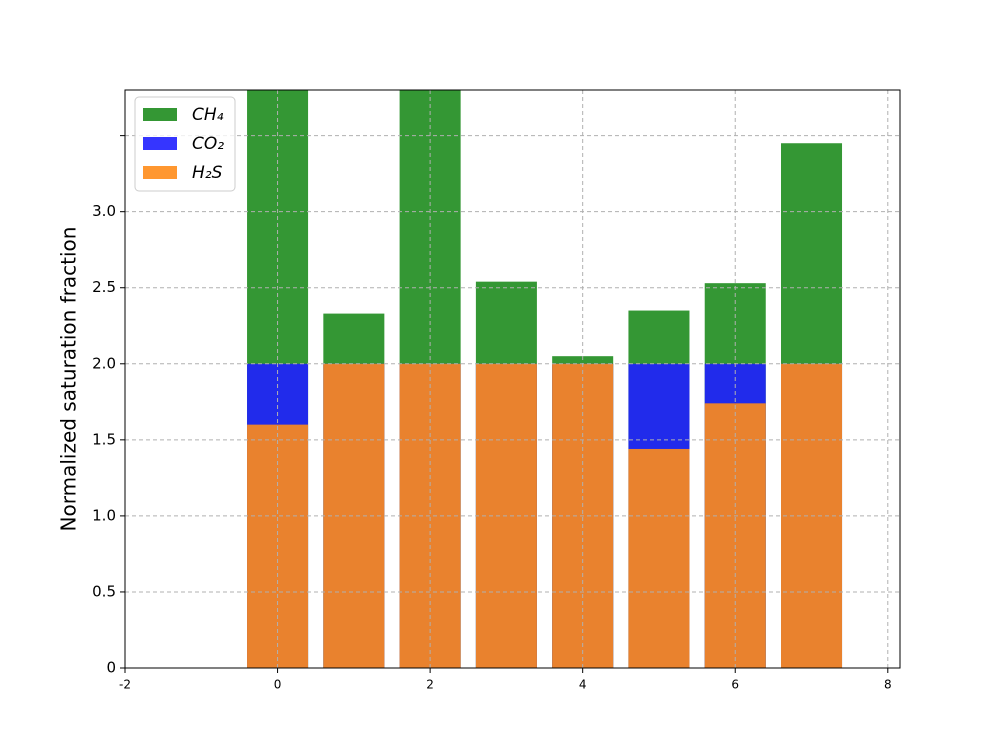  I want to click on y-axis-label: Normalized saturation fraction, so click(69, 379).